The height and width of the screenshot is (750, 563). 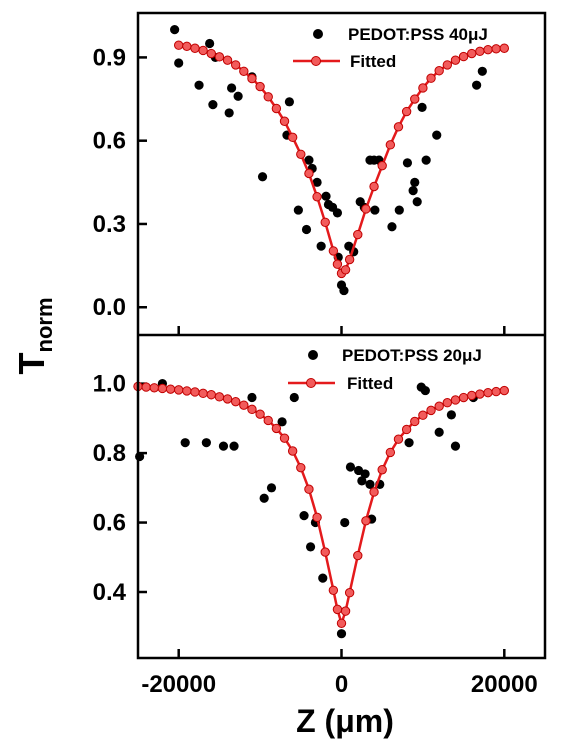 What do you see at coordinates (109, 384) in the screenshot?
I see `bottom-y-tick-label: 1.0` at bounding box center [109, 384].